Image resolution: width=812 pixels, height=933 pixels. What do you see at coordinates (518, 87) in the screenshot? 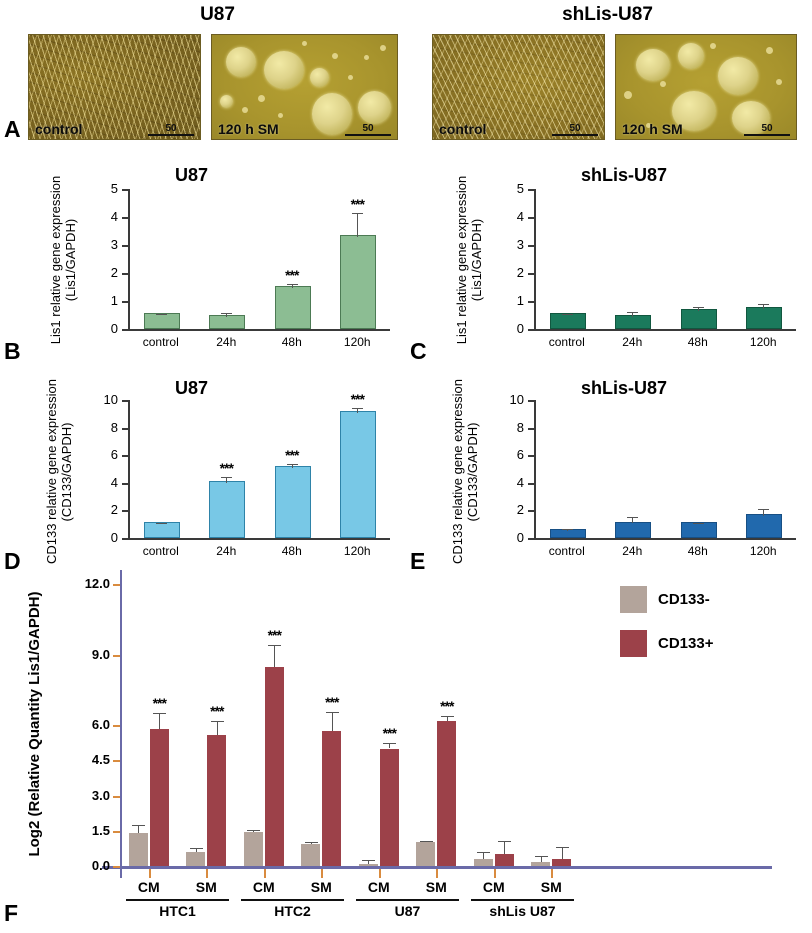
I see `micrograph-shlis-u87-control: control 50` at bounding box center [518, 87].